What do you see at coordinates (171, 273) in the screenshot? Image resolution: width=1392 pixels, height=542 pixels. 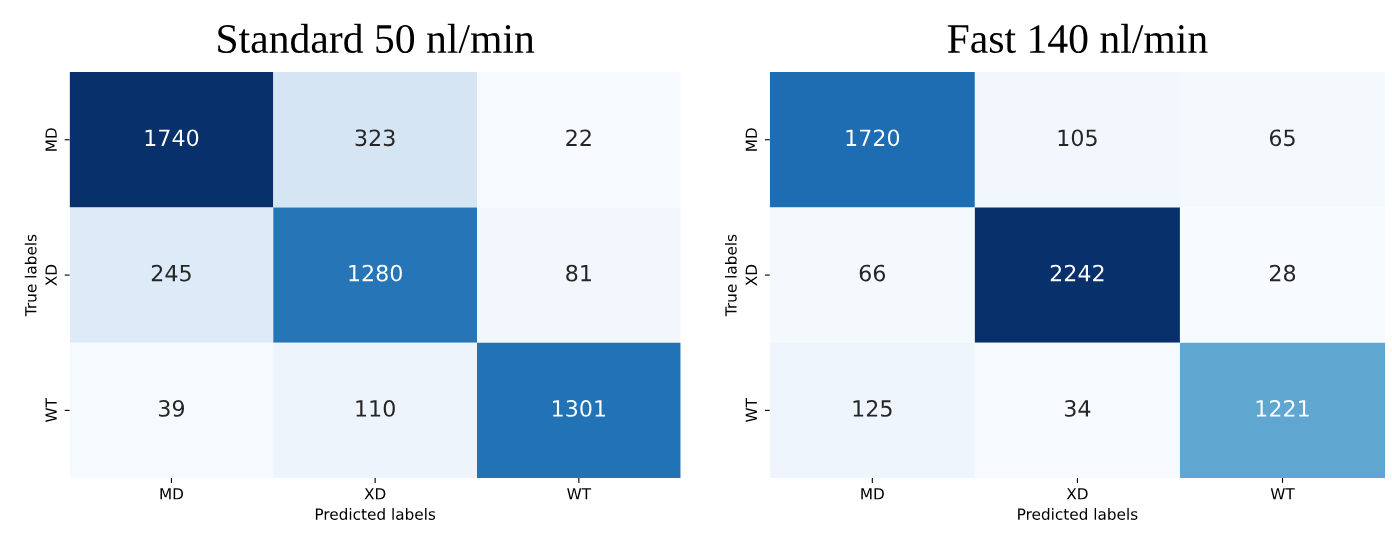 I see `data-label: 245` at bounding box center [171, 273].